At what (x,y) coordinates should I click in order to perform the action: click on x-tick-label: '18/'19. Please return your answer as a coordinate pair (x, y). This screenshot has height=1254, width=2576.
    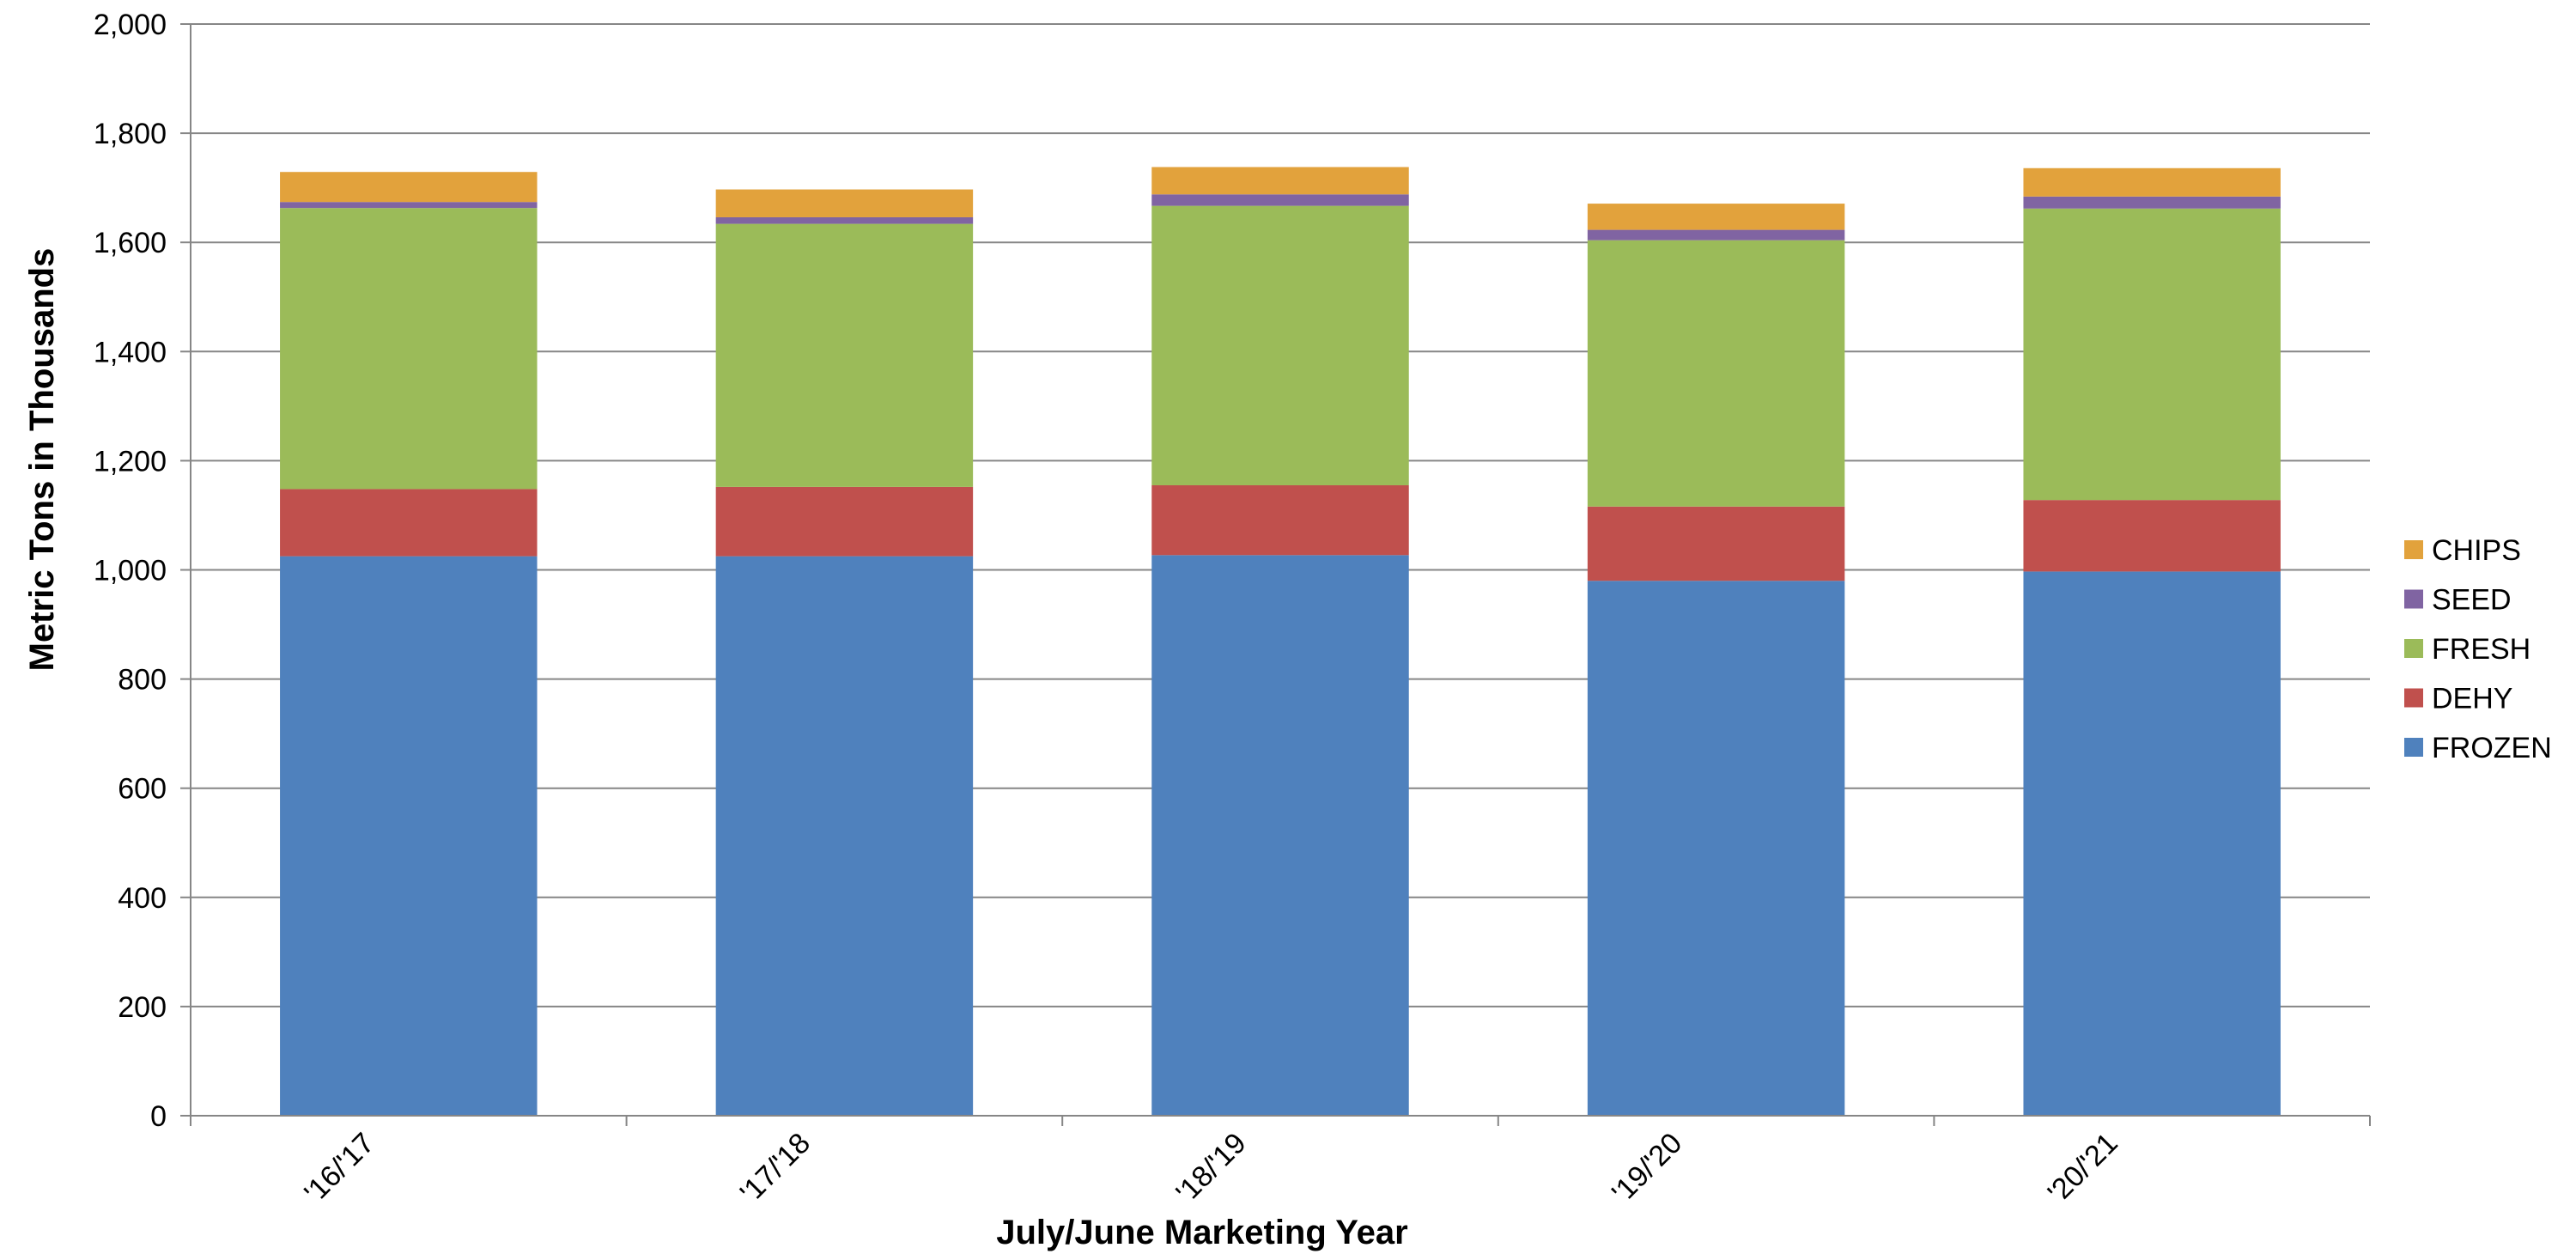
    Looking at the image, I should click on (1211, 1168).